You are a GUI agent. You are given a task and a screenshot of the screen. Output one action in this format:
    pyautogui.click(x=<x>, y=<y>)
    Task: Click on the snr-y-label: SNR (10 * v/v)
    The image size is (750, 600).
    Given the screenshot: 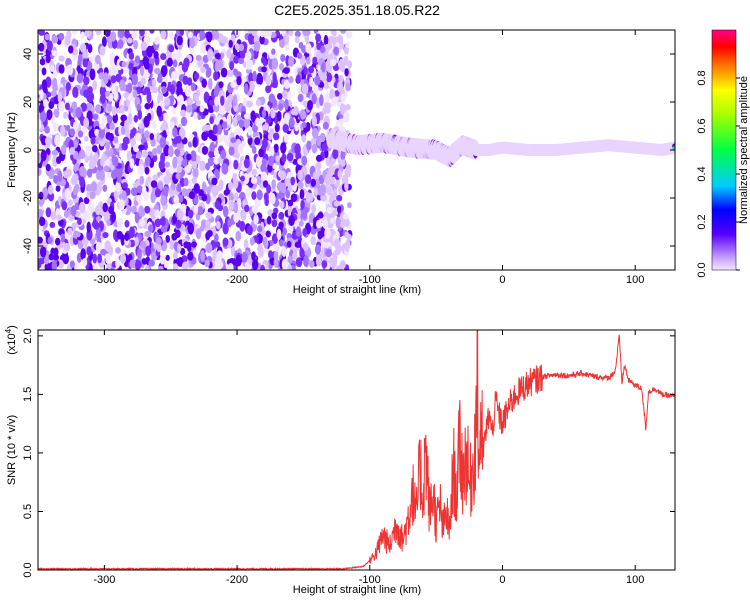 What is the action you would take?
    pyautogui.click(x=12, y=450)
    